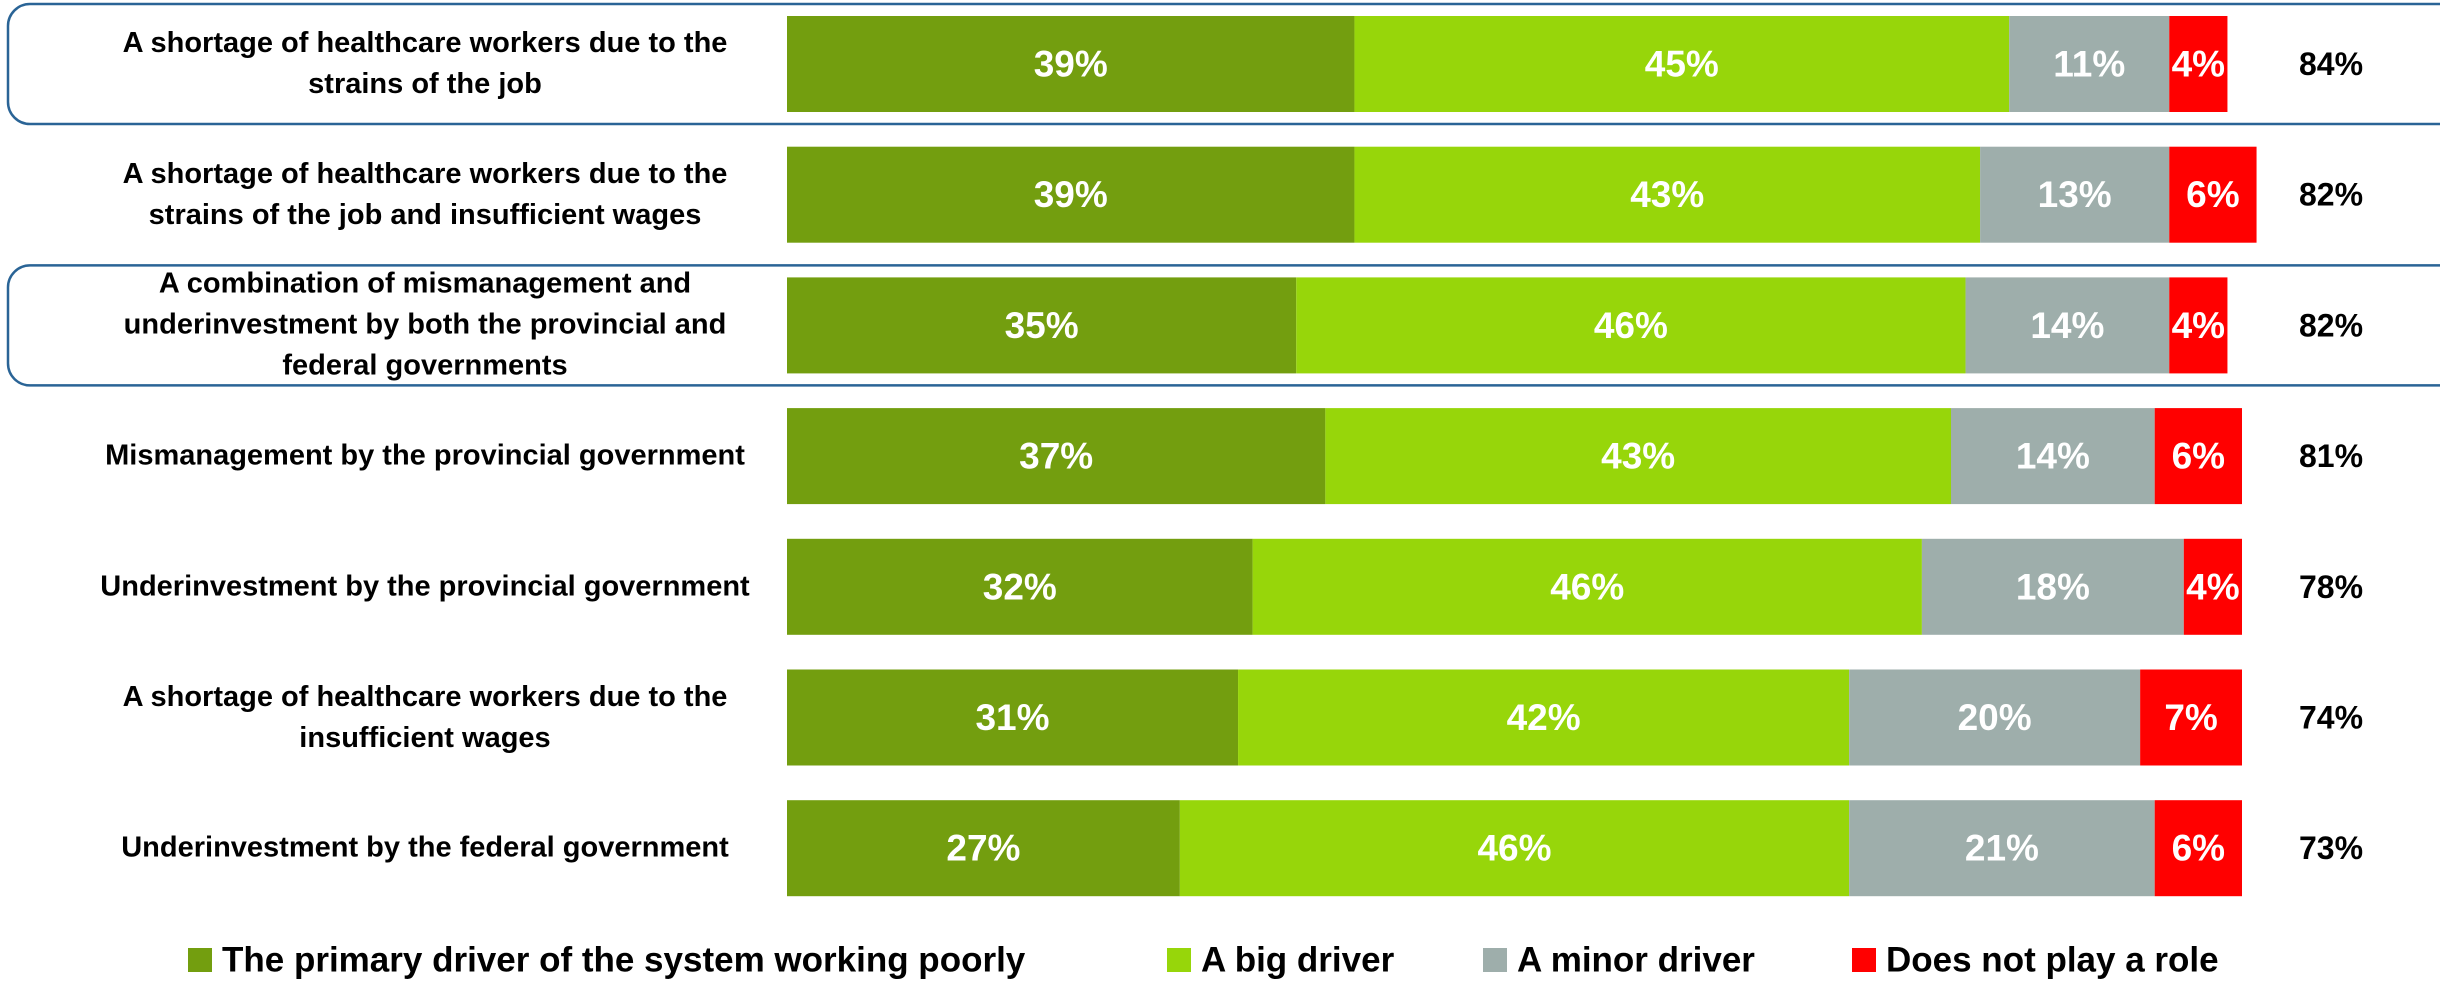  I want to click on total-label: 78%, so click(2331, 587).